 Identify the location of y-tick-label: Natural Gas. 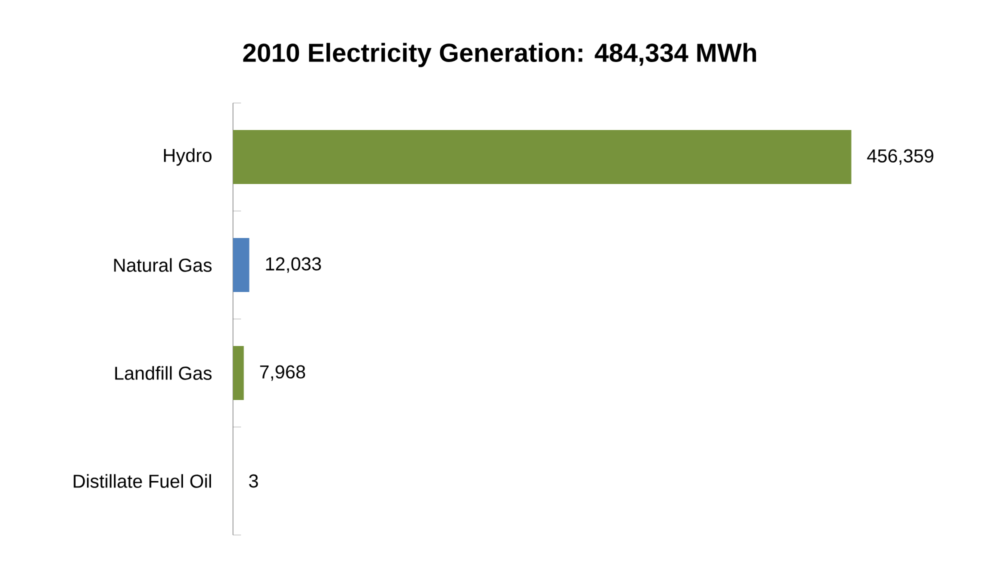
(163, 265).